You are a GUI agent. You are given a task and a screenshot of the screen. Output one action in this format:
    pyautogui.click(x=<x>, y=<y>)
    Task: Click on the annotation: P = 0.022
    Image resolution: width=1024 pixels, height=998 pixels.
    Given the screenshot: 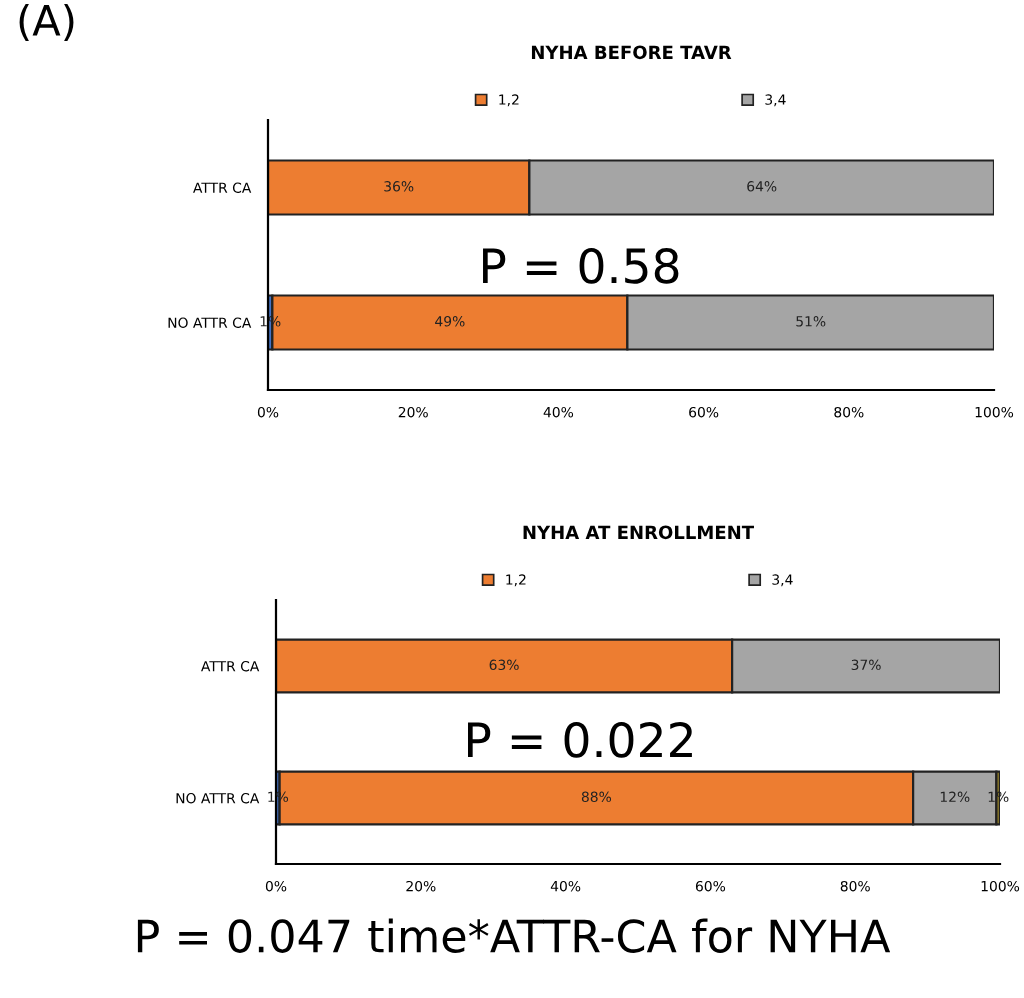 What is the action you would take?
    pyautogui.click(x=580, y=739)
    